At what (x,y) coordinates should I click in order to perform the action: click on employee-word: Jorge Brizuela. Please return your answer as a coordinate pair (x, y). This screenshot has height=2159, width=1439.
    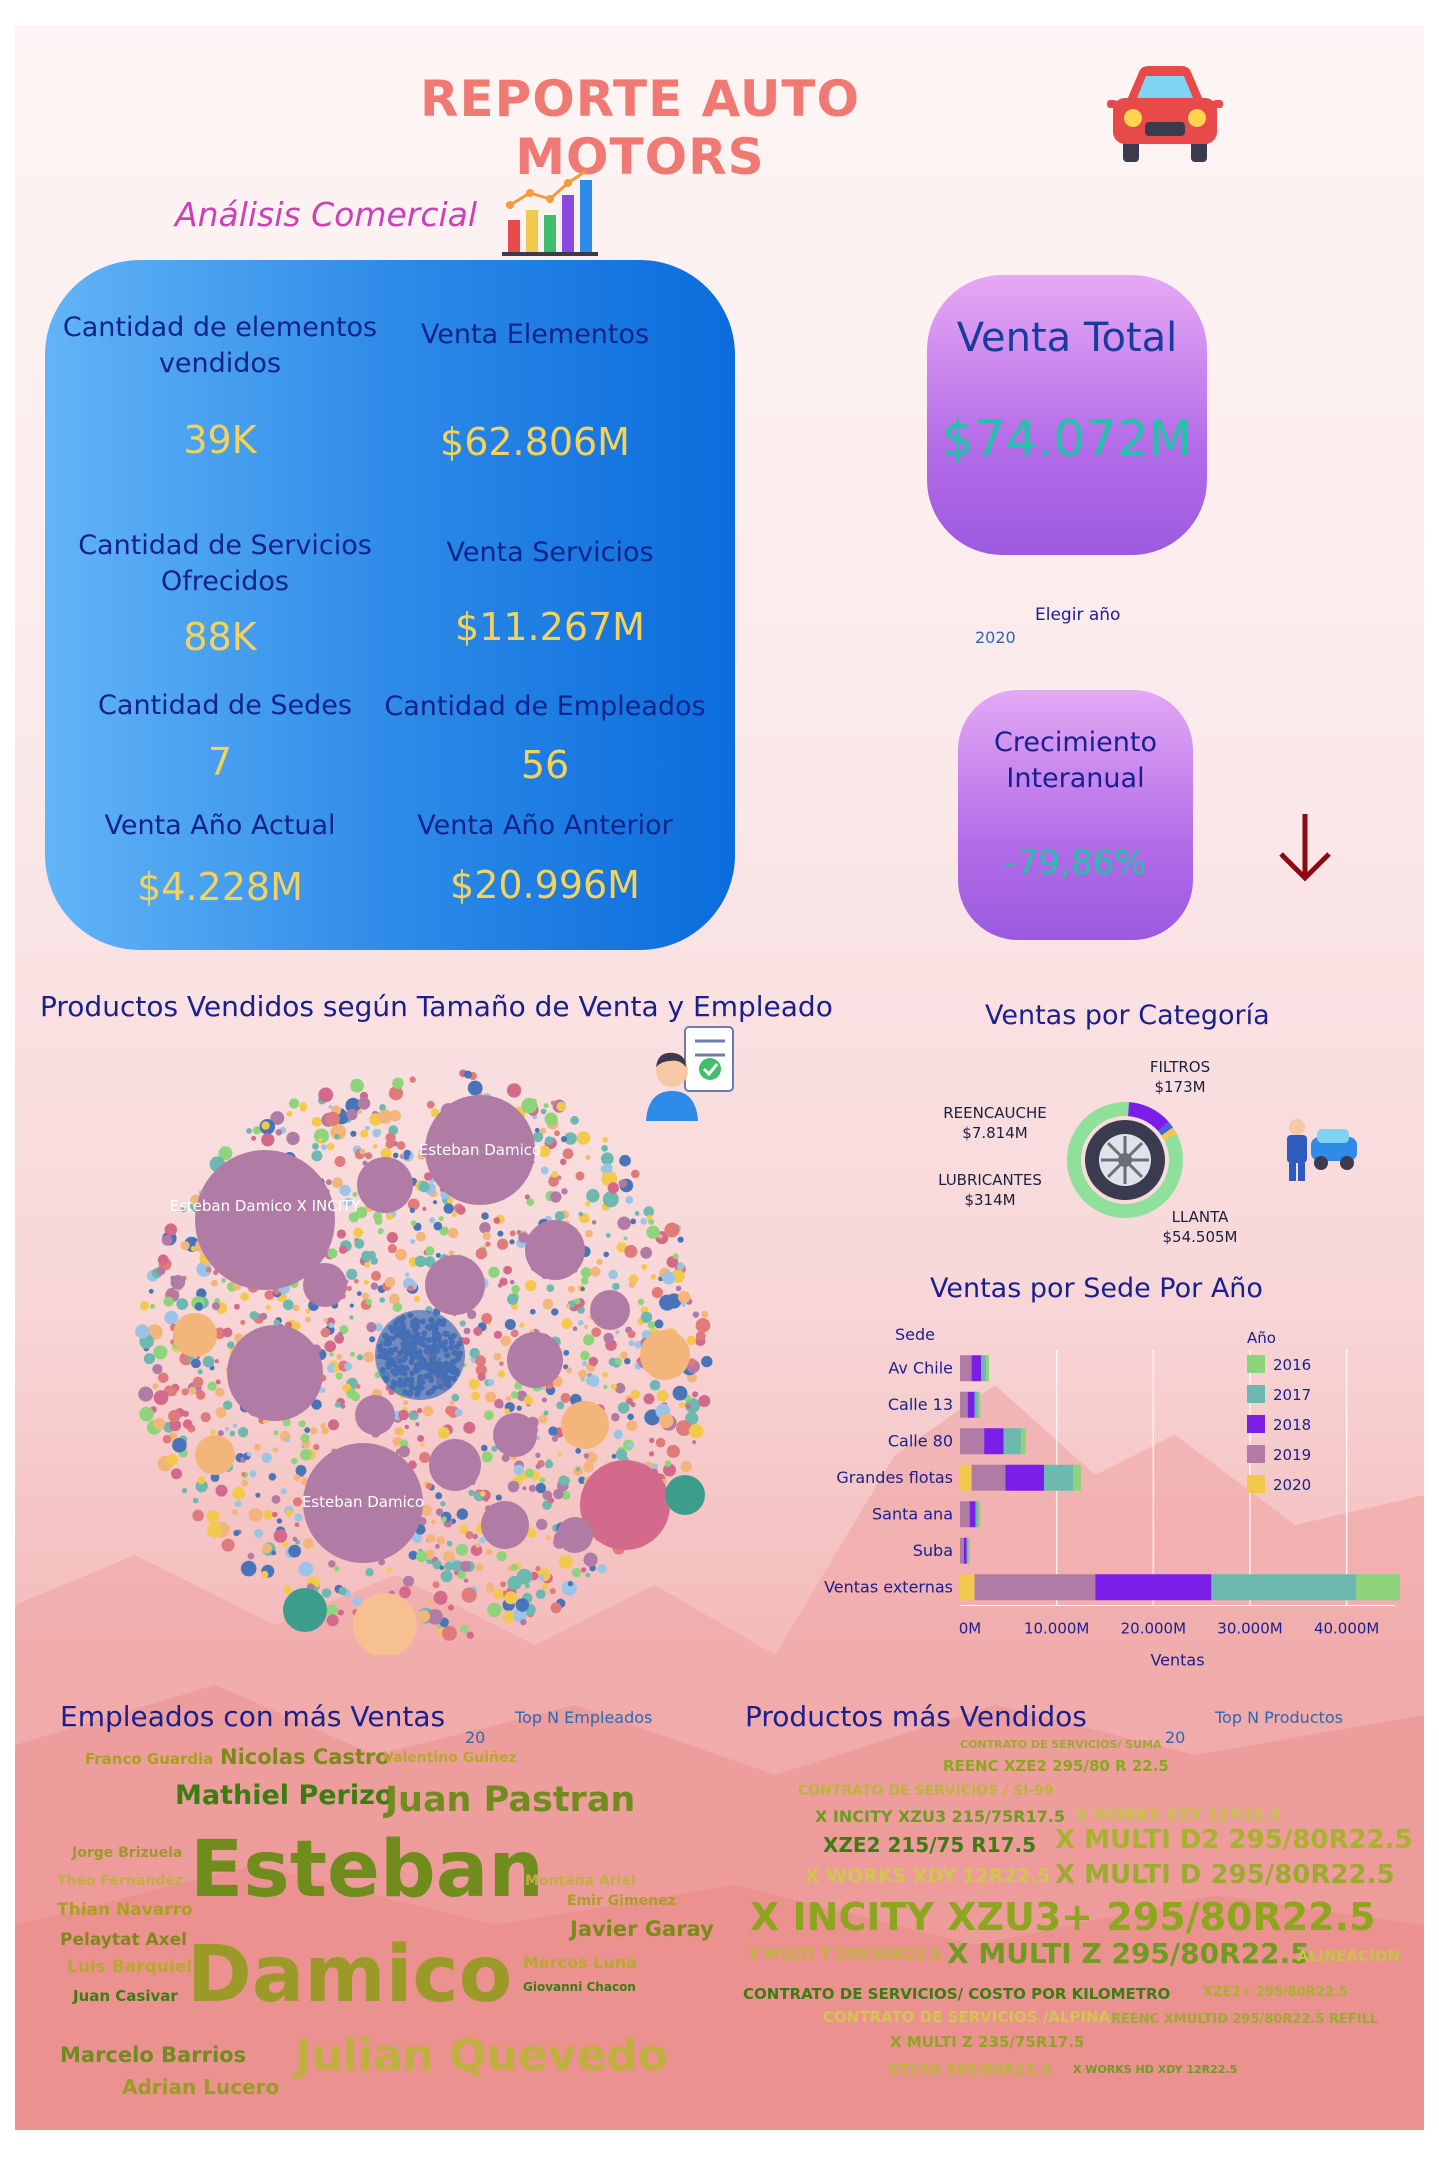
    Looking at the image, I should click on (127, 1853).